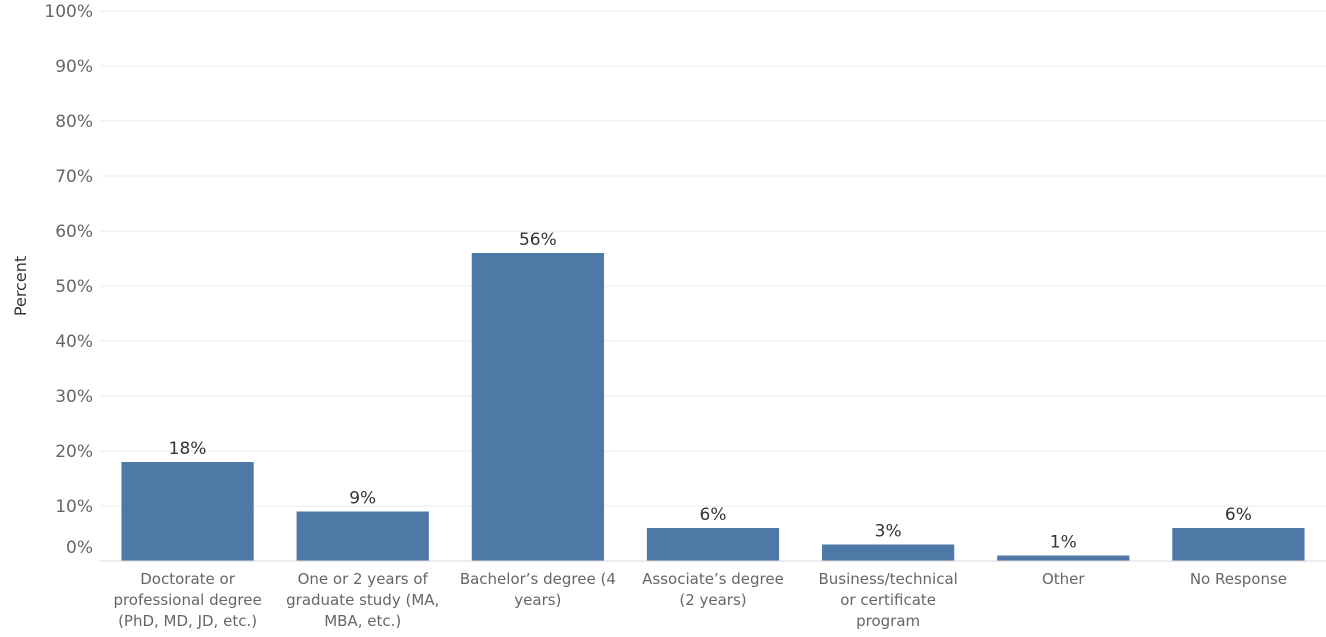 This screenshot has width=1326, height=637. Describe the element at coordinates (712, 600) in the screenshot. I see `category-label-line: (2 years)` at that location.